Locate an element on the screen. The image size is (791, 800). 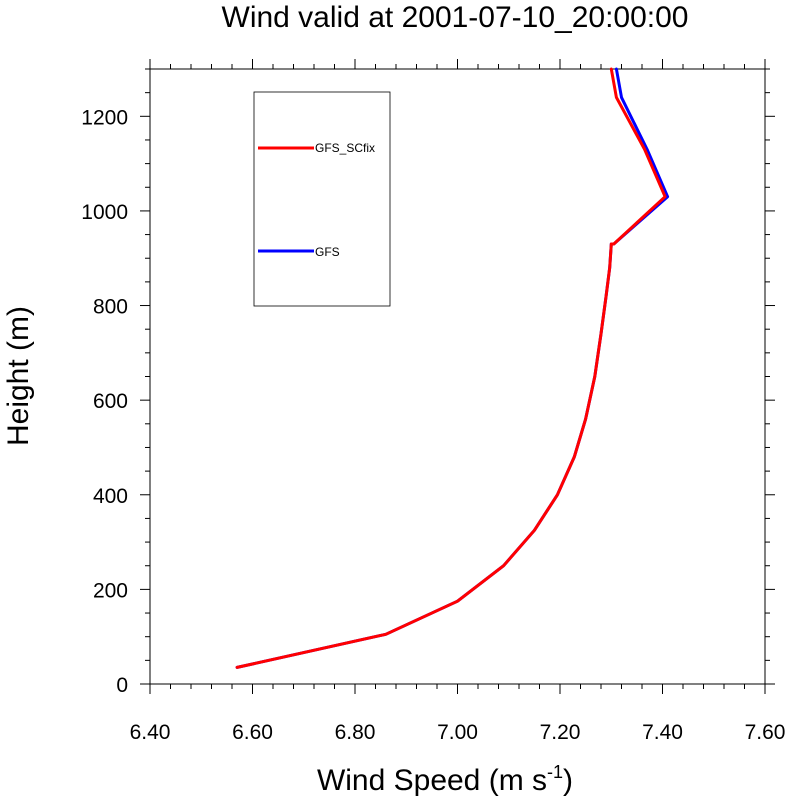
x-tick-label: 7.40 is located at coordinates (662, 732).